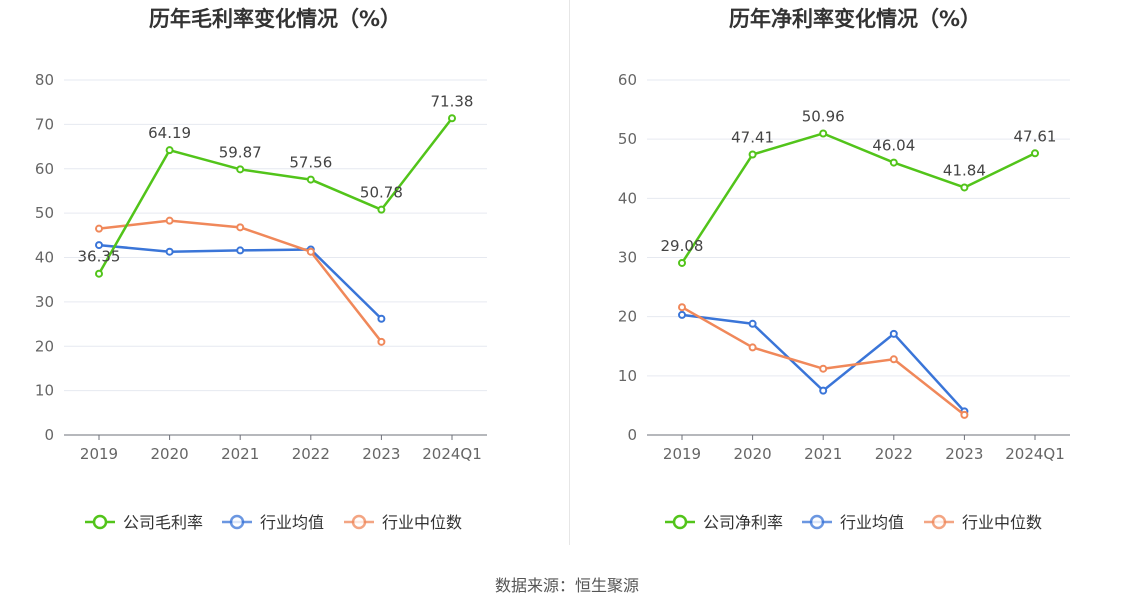  What do you see at coordinates (964, 170) in the screenshot?
I see `data-label: 41.84` at bounding box center [964, 170].